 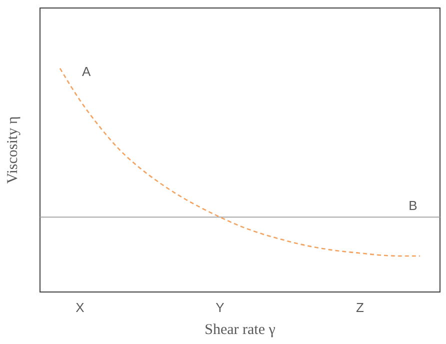 I want to click on ref-line-label: B, so click(x=413, y=206).